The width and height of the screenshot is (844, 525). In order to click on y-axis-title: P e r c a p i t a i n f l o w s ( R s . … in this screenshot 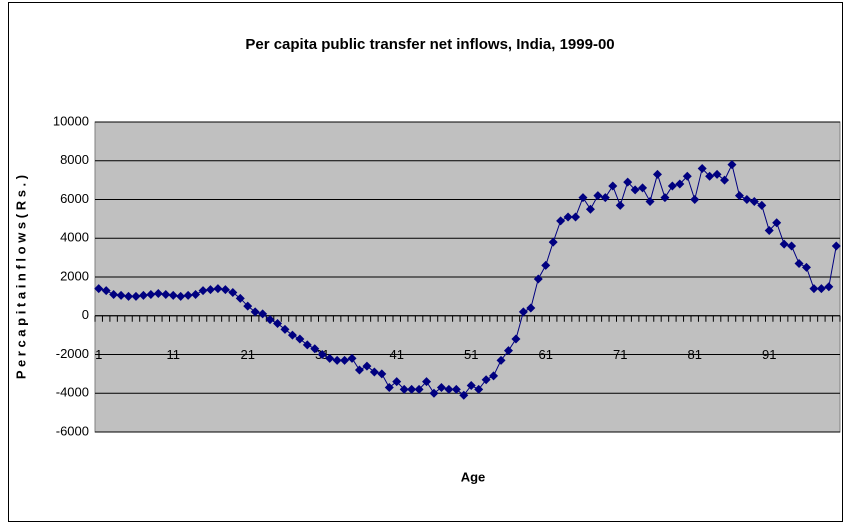, I will do `click(20, 277)`.